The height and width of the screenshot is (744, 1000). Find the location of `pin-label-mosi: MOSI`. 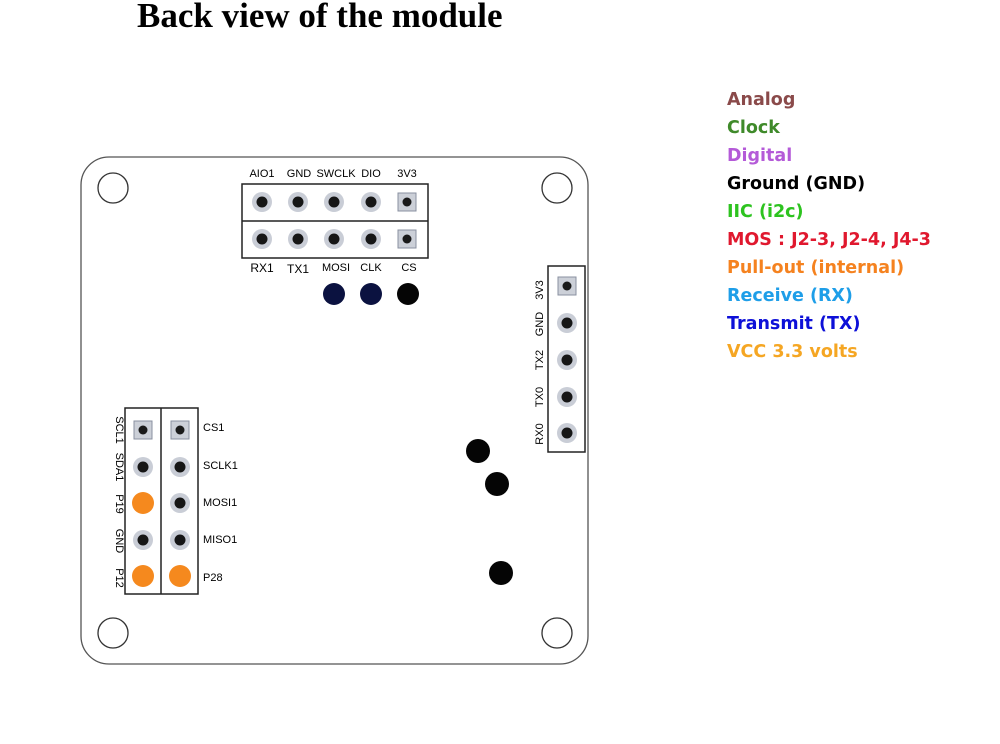

pin-label-mosi: MOSI is located at coordinates (336, 268).